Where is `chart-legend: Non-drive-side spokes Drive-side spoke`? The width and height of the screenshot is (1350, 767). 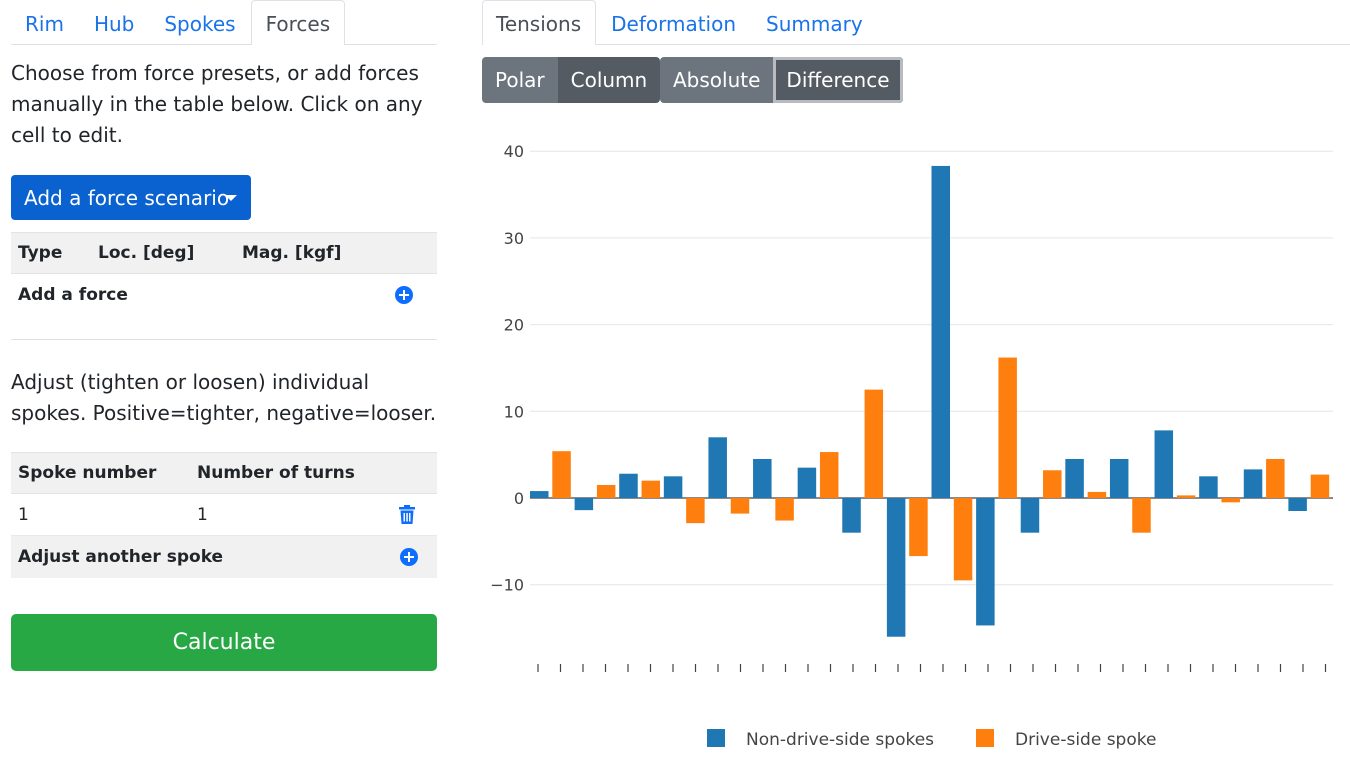
chart-legend: Non-drive-side spokes Drive-side spoke is located at coordinates (931, 739).